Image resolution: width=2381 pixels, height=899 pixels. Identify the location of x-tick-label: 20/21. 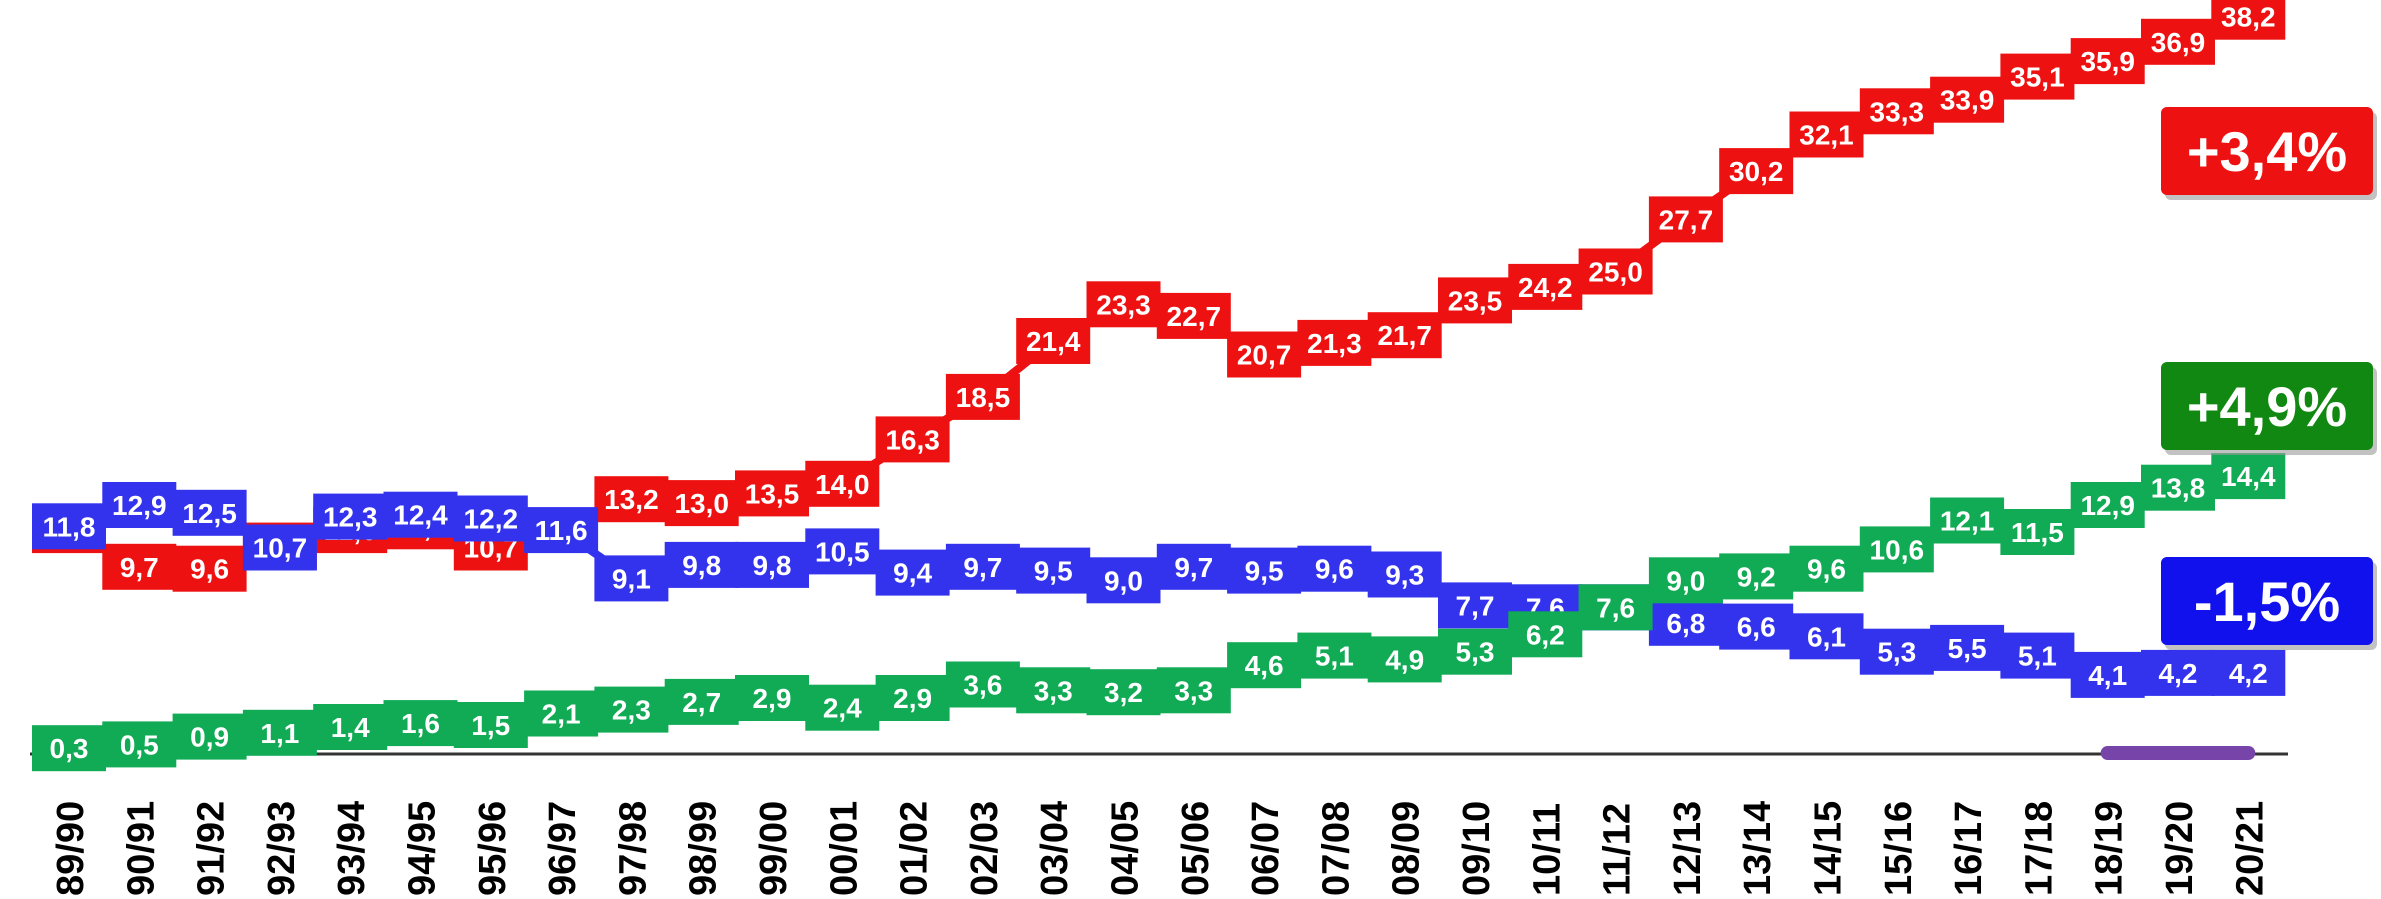
(2250, 848).